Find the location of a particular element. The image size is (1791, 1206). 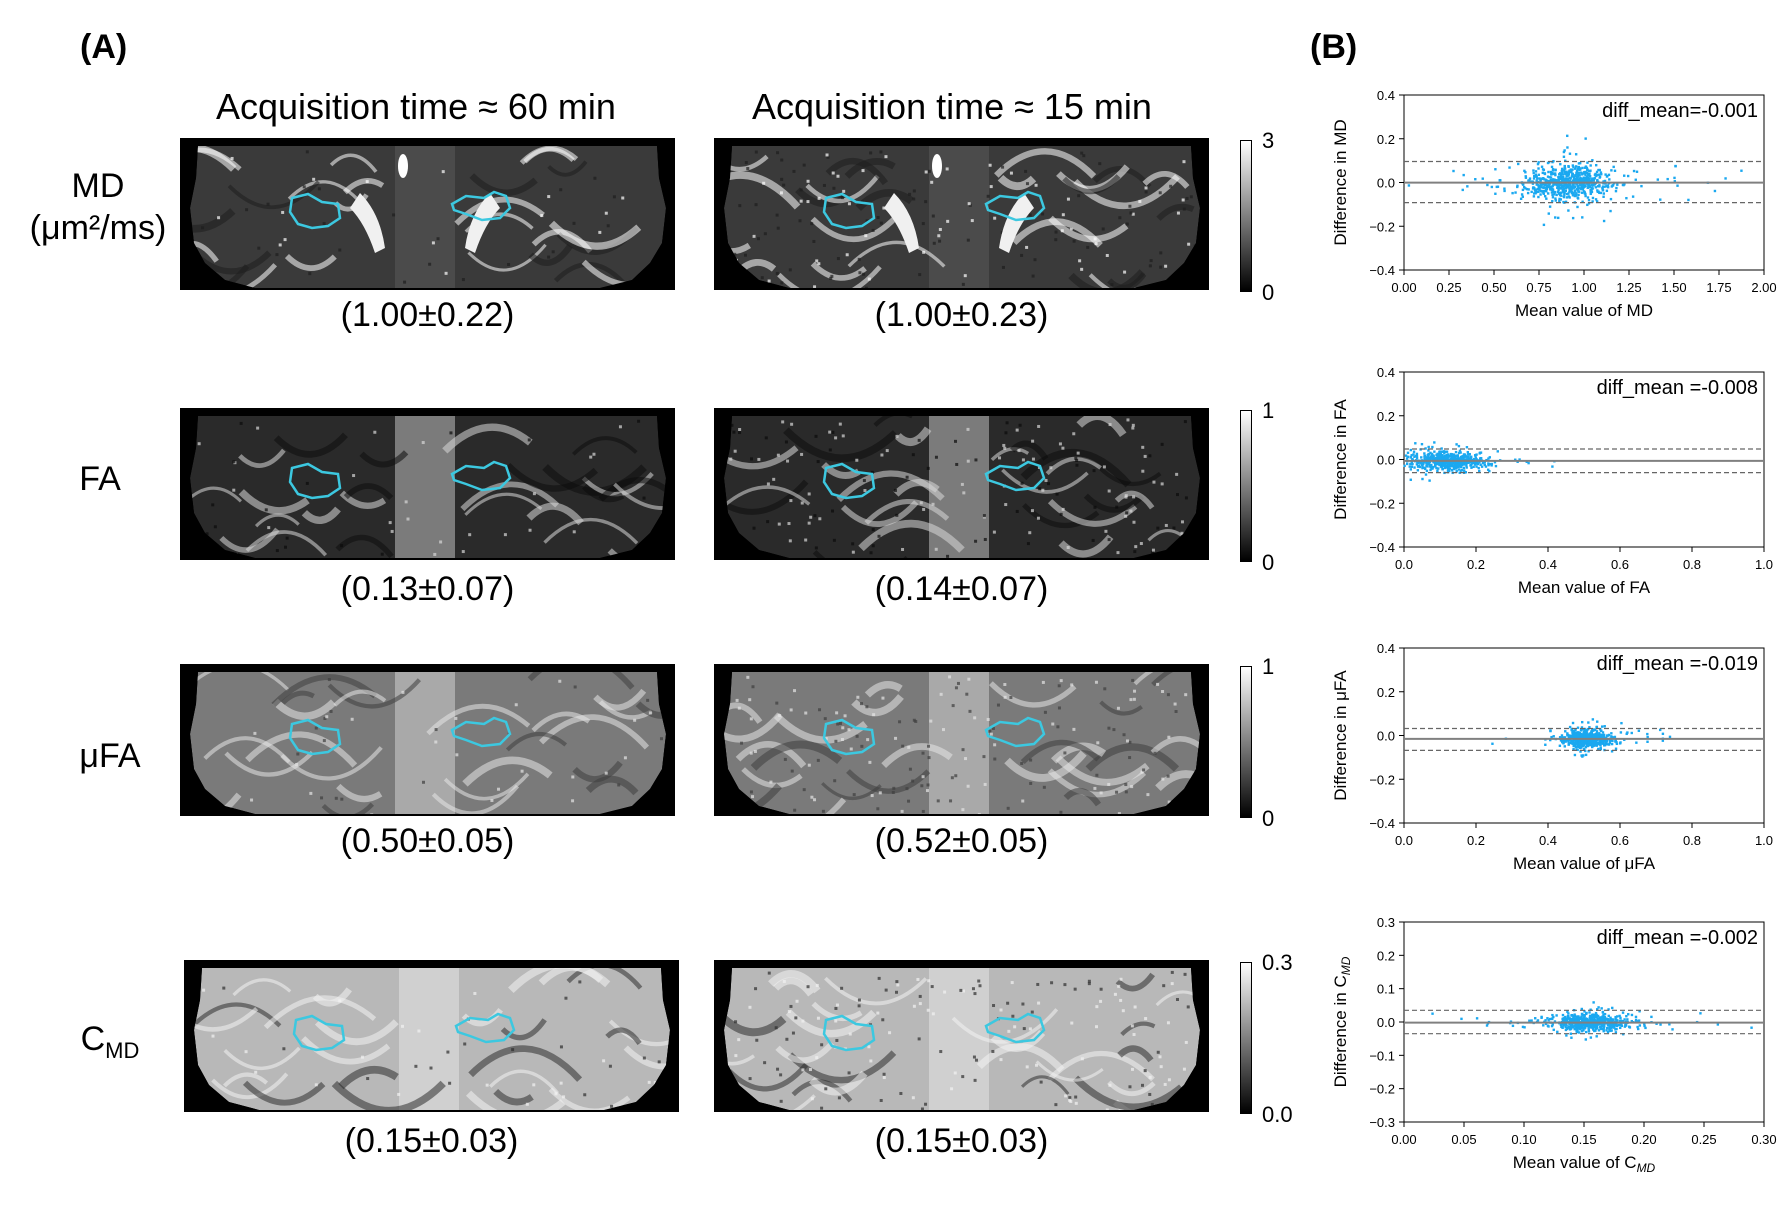

x-tick-label: 0.30 is located at coordinates (1763, 1139).